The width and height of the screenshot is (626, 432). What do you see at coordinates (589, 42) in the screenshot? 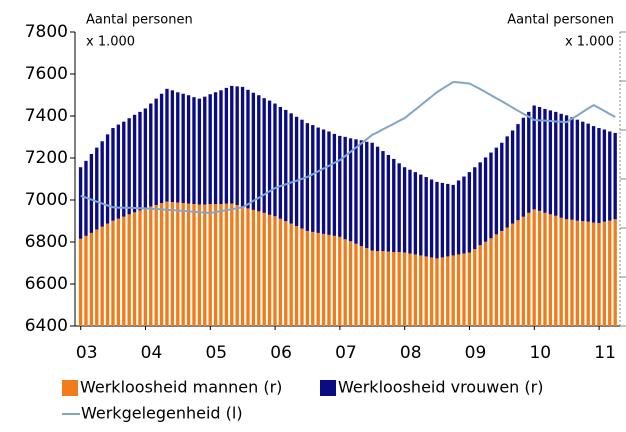
I see `right-axis-label: x 1.000` at bounding box center [589, 42].